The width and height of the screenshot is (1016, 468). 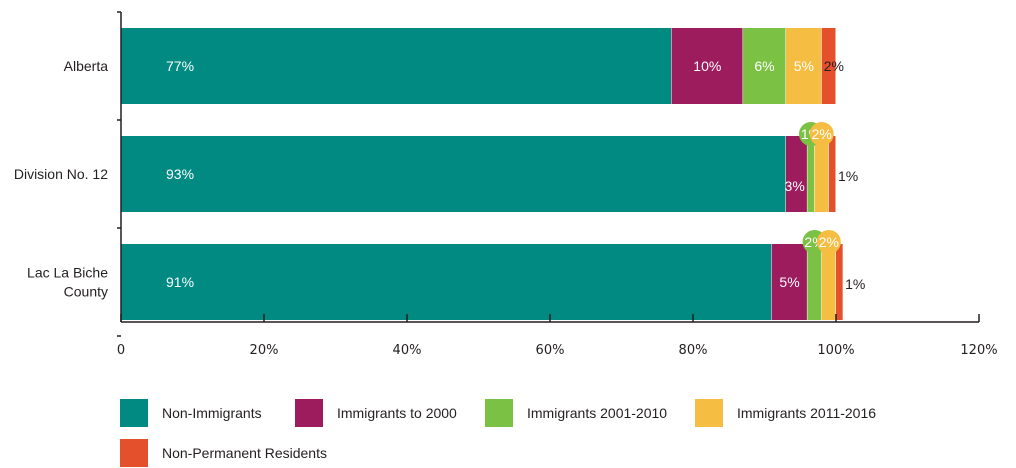 What do you see at coordinates (264, 350) in the screenshot?
I see `x-tick-label: 20%` at bounding box center [264, 350].